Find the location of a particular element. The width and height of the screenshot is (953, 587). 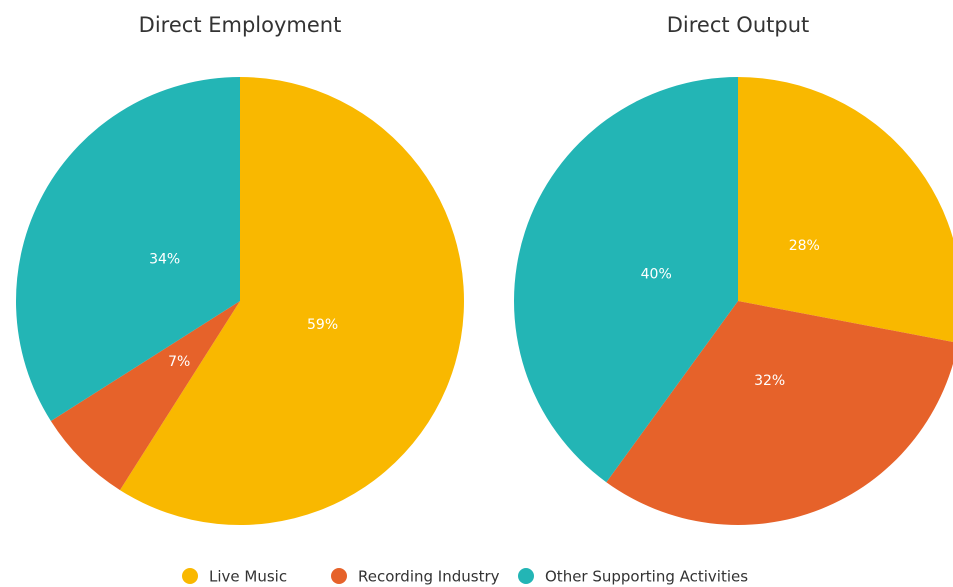

chart-title: Direct Employment is located at coordinates (240, 25).